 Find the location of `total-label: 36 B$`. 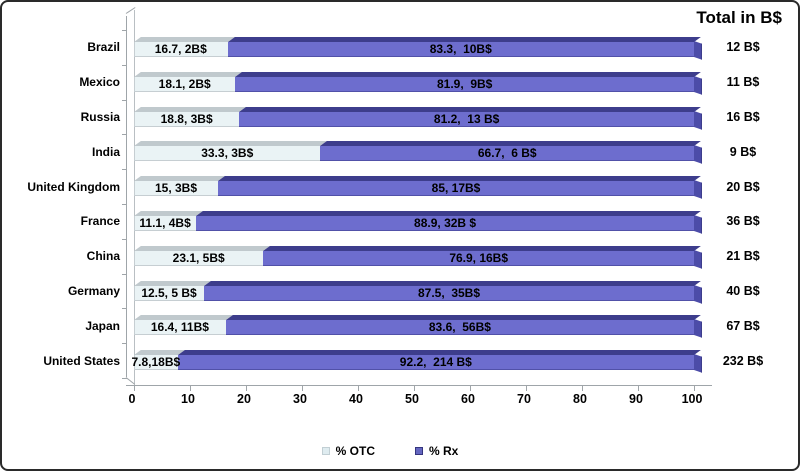

total-label: 36 B$ is located at coordinates (743, 221).